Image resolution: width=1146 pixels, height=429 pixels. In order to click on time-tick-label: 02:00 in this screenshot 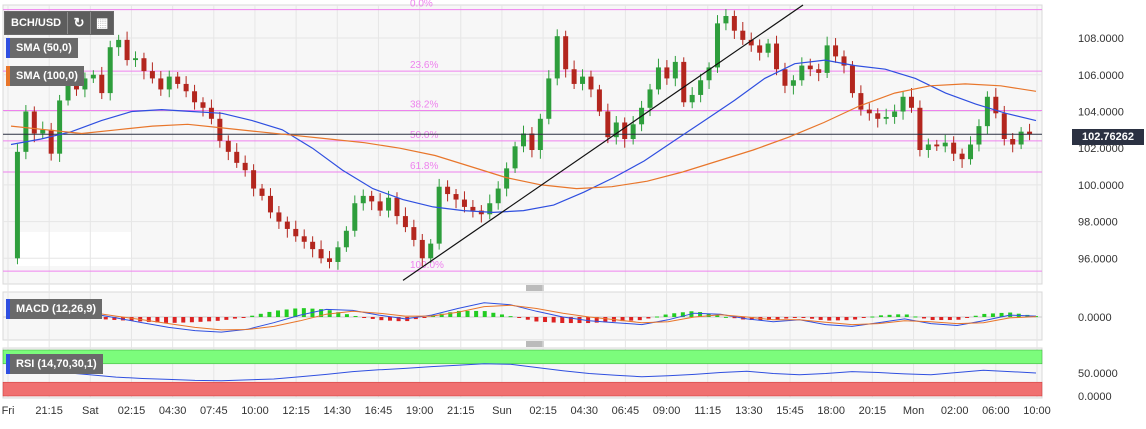, I will do `click(955, 411)`.